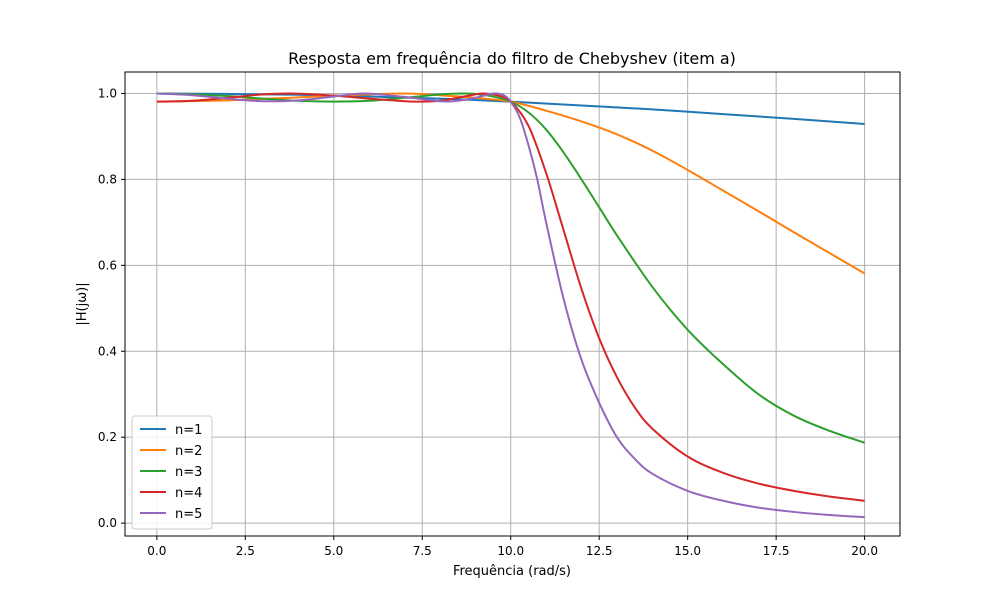 The width and height of the screenshot is (1000, 600). I want to click on x-tick-label: 0.0, so click(156, 551).